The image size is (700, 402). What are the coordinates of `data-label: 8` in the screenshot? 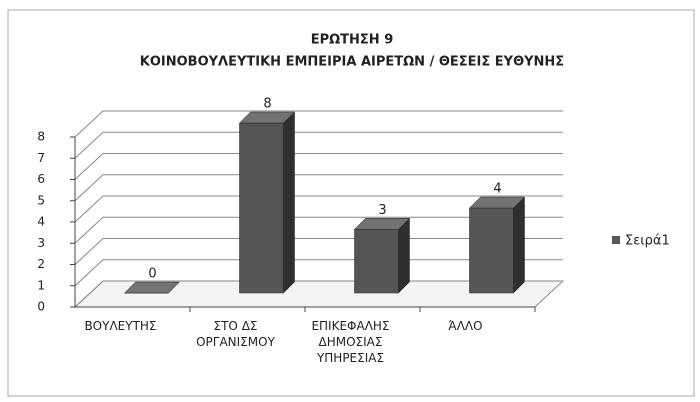 It's located at (267, 104).